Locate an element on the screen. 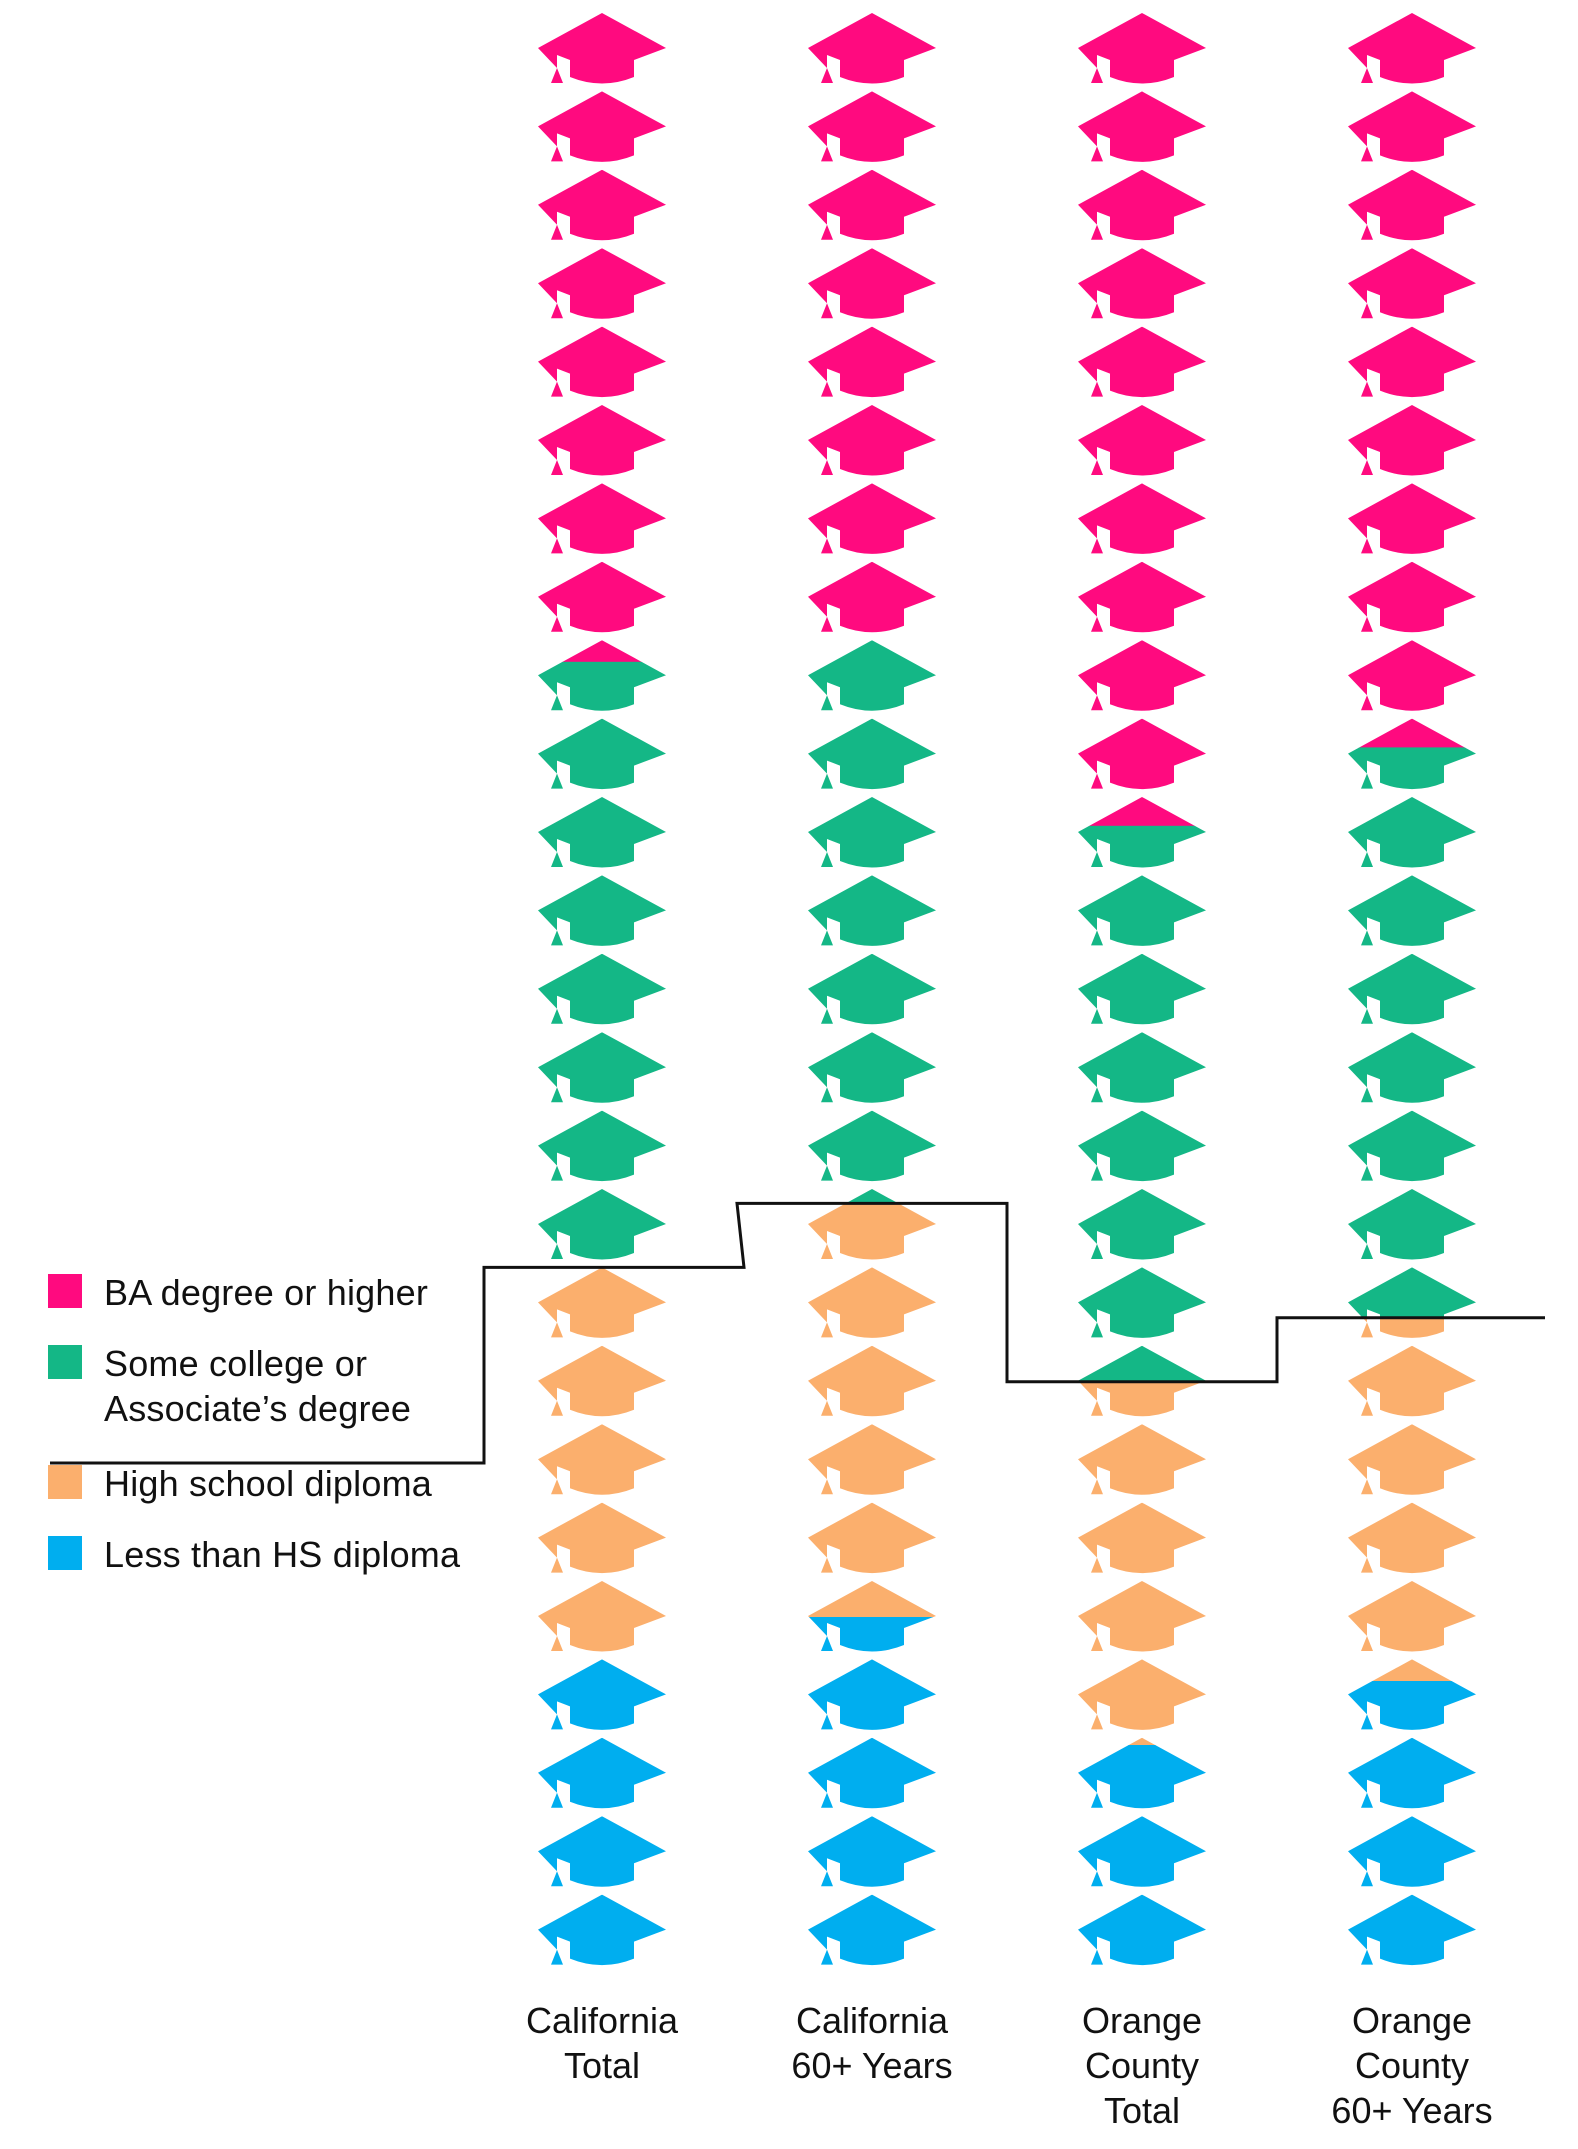 The width and height of the screenshot is (1578, 2149). threshold-line is located at coordinates (797, 1333).